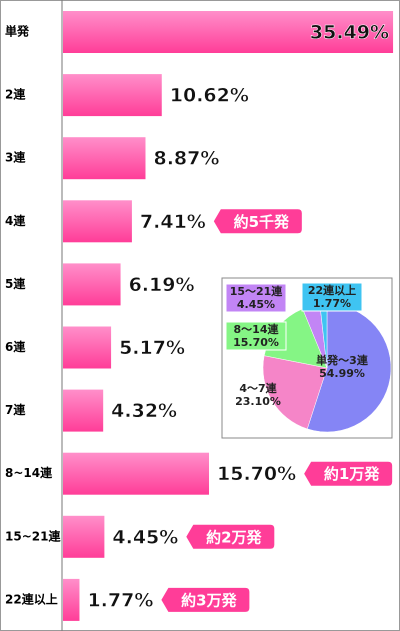  What do you see at coordinates (15, 94) in the screenshot?
I see `category-label: 2連` at bounding box center [15, 94].